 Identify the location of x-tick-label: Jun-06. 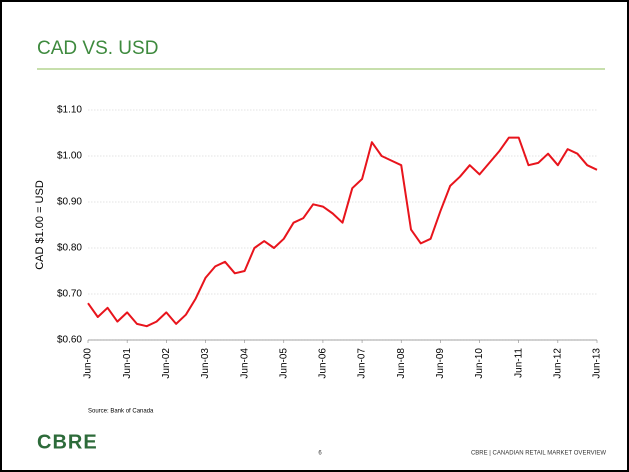
(323, 363).